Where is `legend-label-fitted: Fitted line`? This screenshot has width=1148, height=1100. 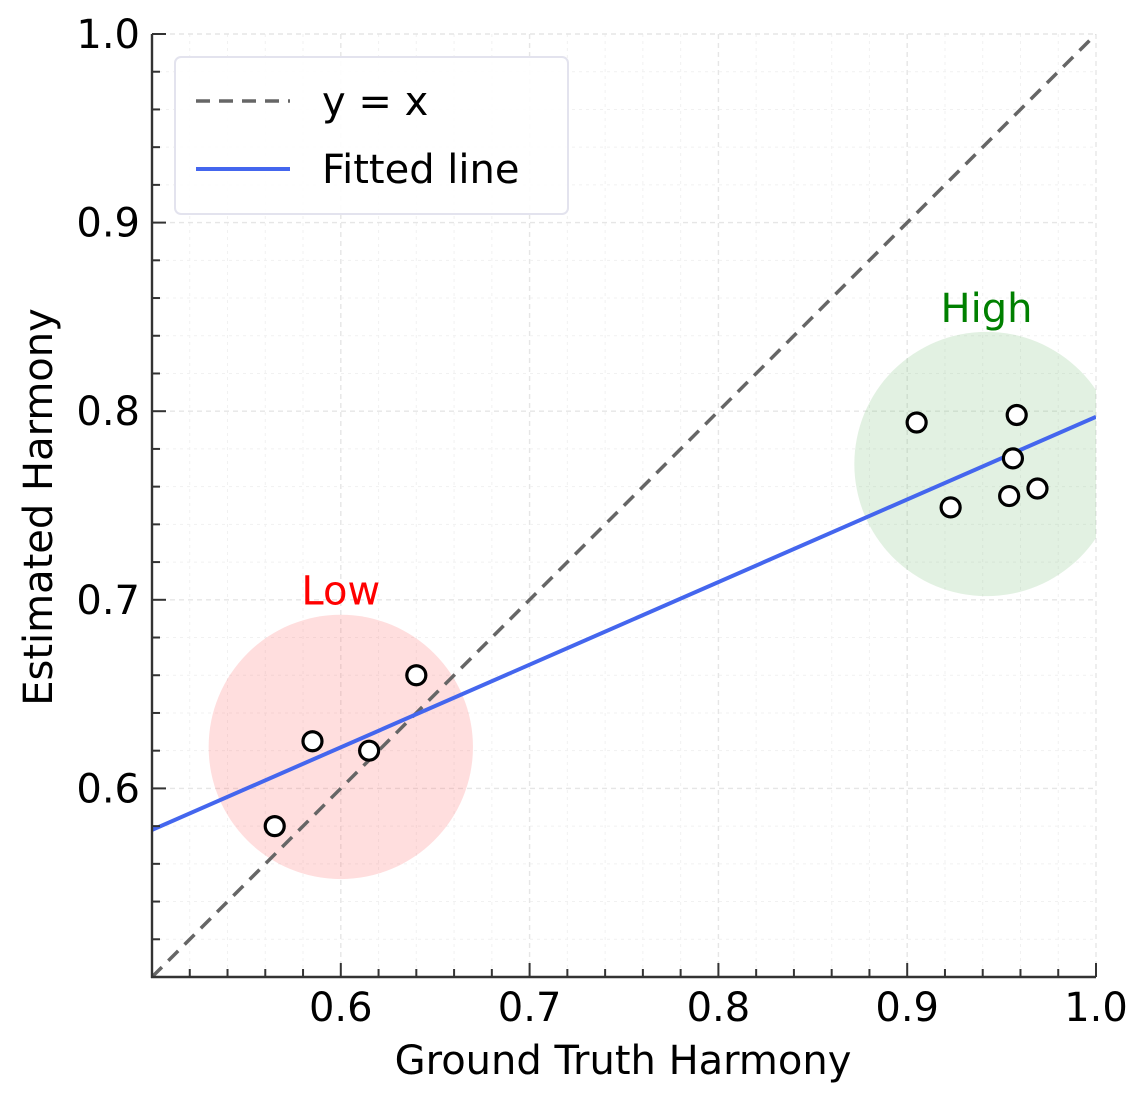 legend-label-fitted: Fitted line is located at coordinates (420, 170).